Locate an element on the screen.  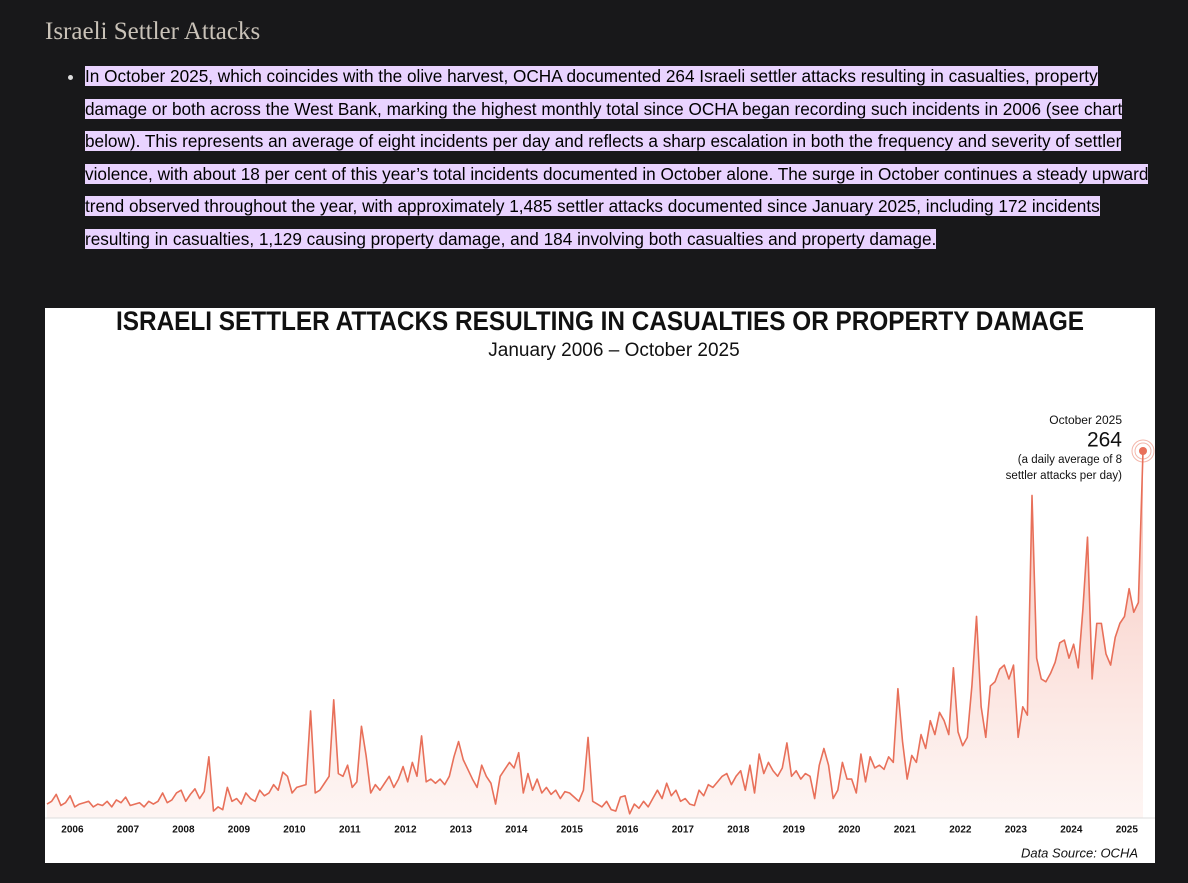
highlight-ring is located at coordinates (1143, 451).